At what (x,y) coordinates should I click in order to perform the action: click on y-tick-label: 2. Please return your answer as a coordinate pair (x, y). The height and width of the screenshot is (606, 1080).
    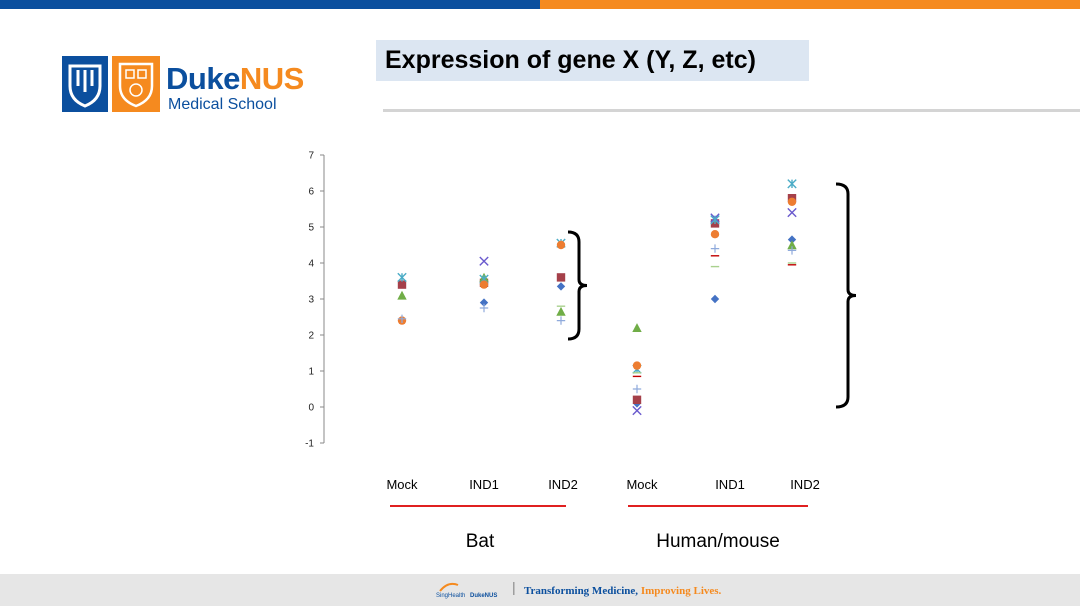
    Looking at the image, I should click on (311, 336).